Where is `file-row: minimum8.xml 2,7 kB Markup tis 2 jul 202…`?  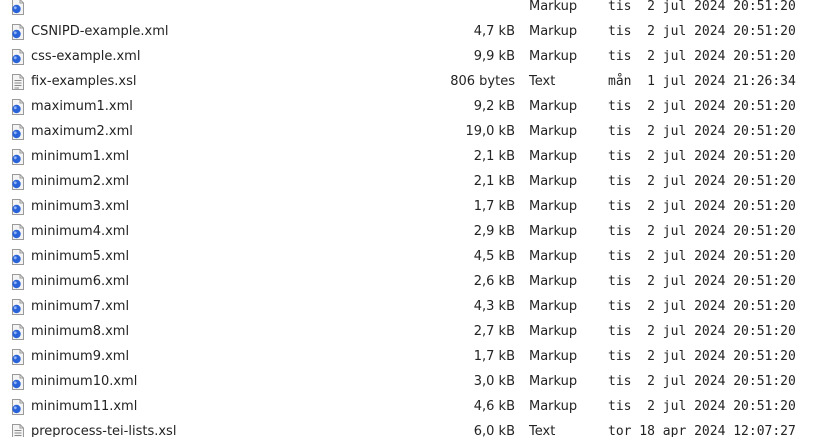 file-row: minimum8.xml 2,7 kB Markup tis 2 jul 202… is located at coordinates (409, 331).